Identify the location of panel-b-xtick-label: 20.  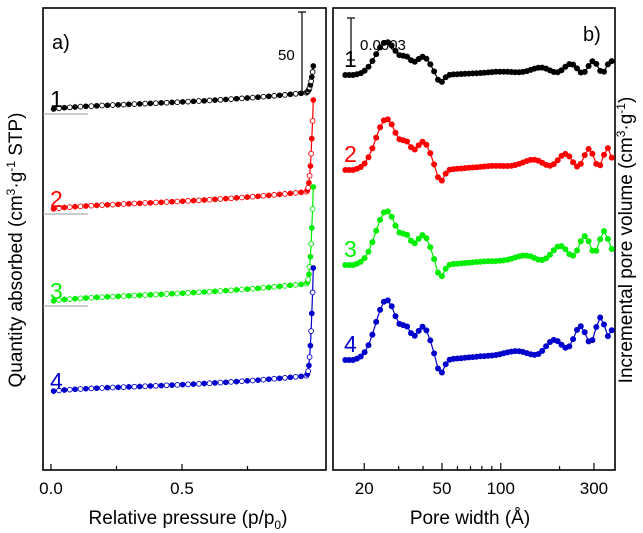
(364, 488).